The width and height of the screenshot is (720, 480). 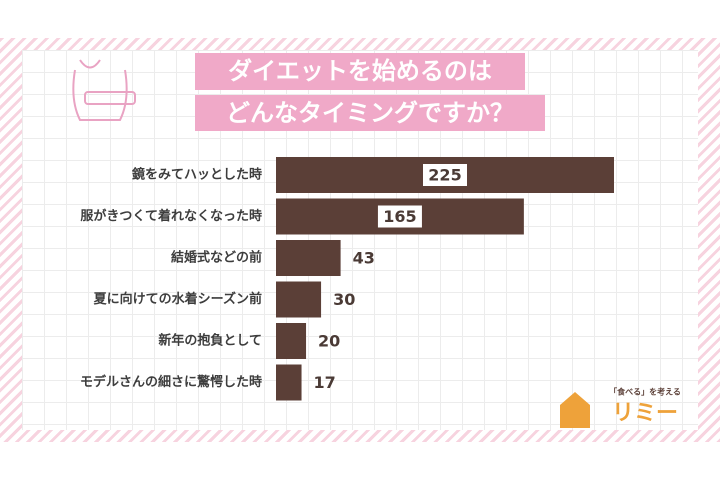 What do you see at coordinates (364, 258) in the screenshot?
I see `value-label: 43` at bounding box center [364, 258].